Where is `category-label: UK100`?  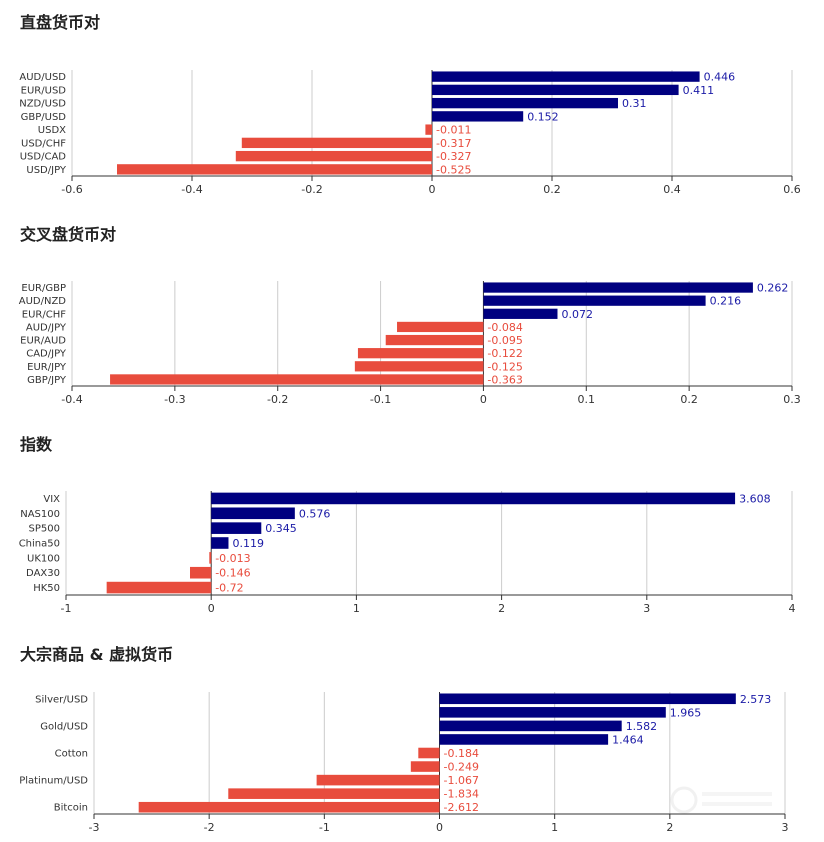 category-label: UK100 is located at coordinates (43, 558).